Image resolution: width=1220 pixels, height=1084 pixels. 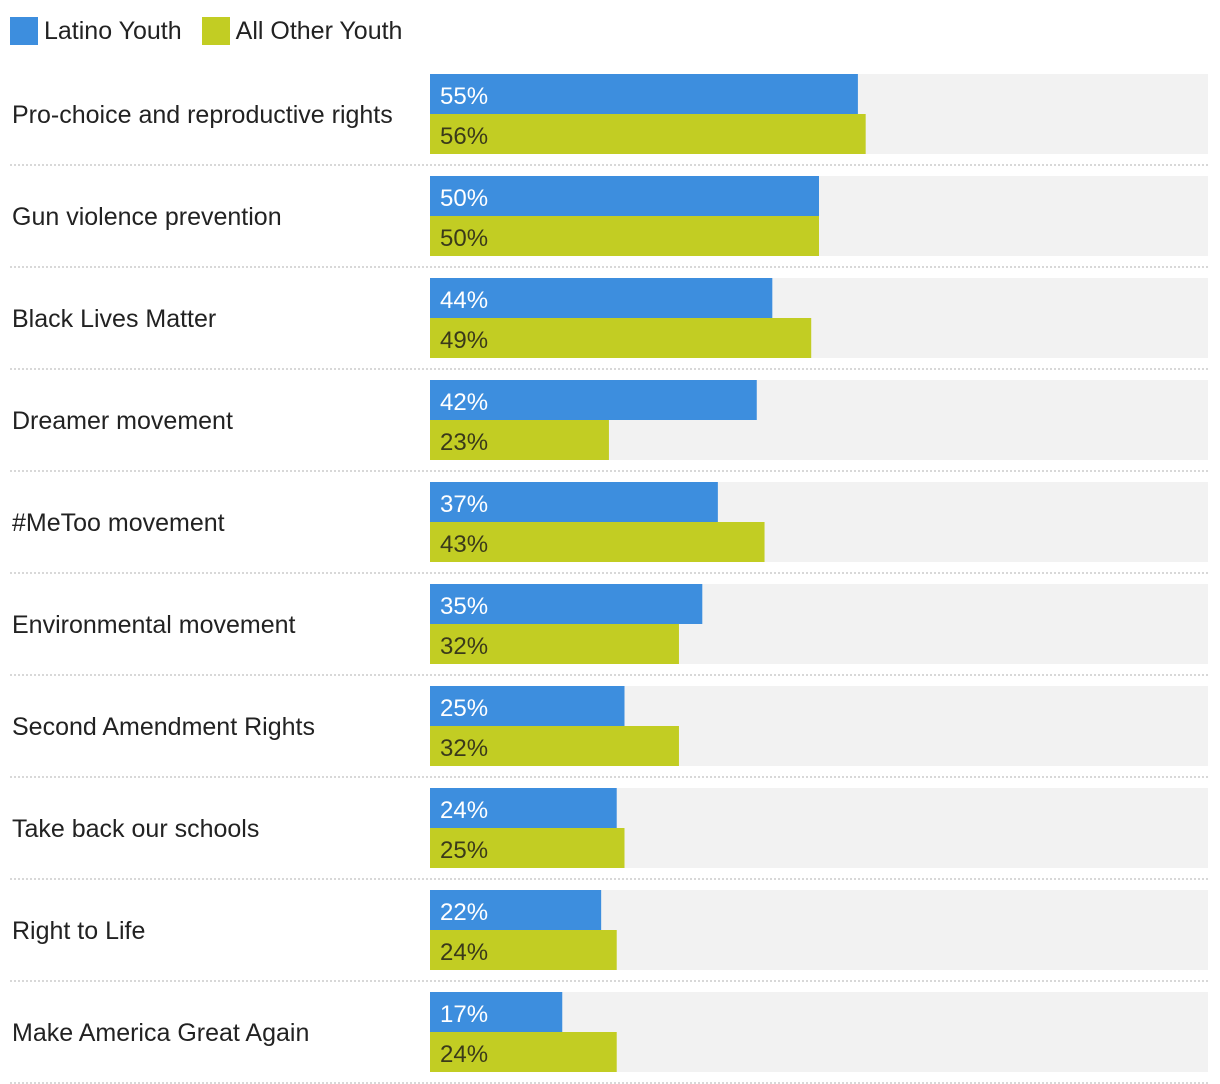 I want to click on chart-legend: Latino Youth All Other Youth, so click(x=216, y=31).